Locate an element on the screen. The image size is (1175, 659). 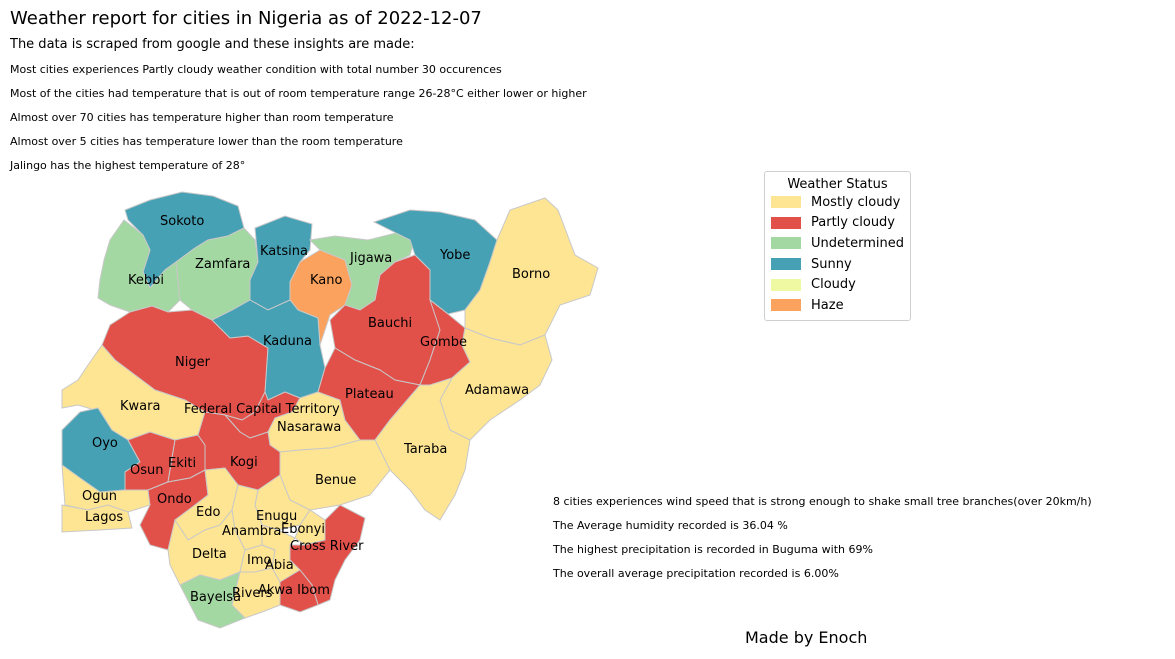
legend-item: Mostly cloudy is located at coordinates (837, 202).